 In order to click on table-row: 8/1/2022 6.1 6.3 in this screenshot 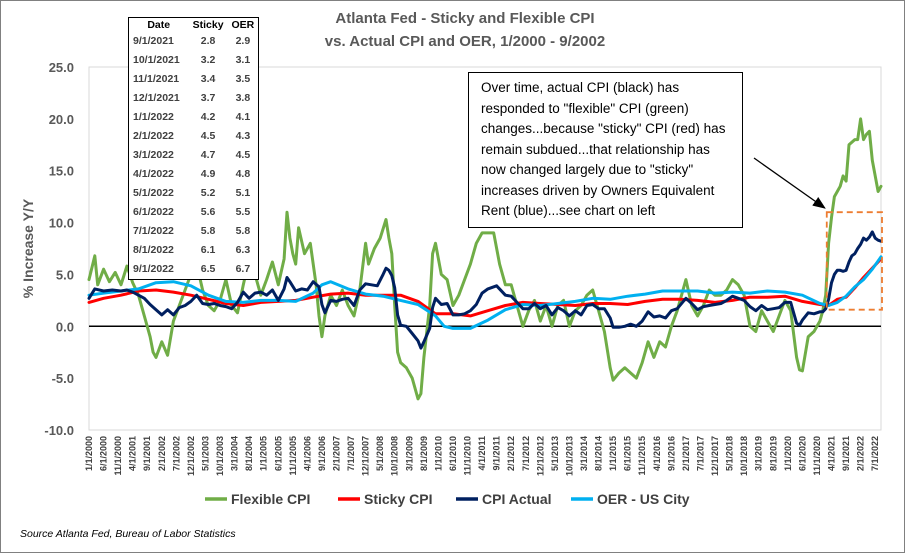, I will do `click(194, 250)`.